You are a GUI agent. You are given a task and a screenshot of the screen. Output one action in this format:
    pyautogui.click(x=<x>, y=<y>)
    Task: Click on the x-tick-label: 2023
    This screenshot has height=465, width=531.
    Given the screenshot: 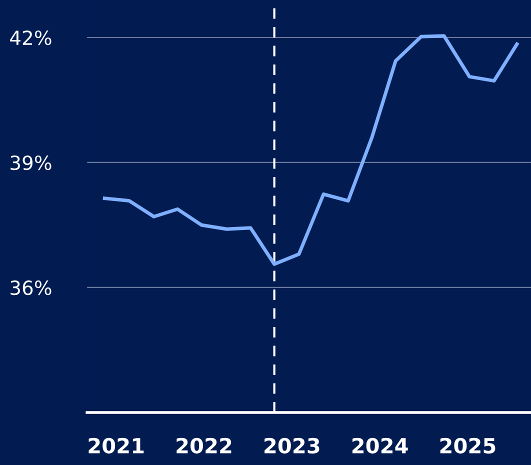 What is the action you would take?
    pyautogui.click(x=292, y=446)
    